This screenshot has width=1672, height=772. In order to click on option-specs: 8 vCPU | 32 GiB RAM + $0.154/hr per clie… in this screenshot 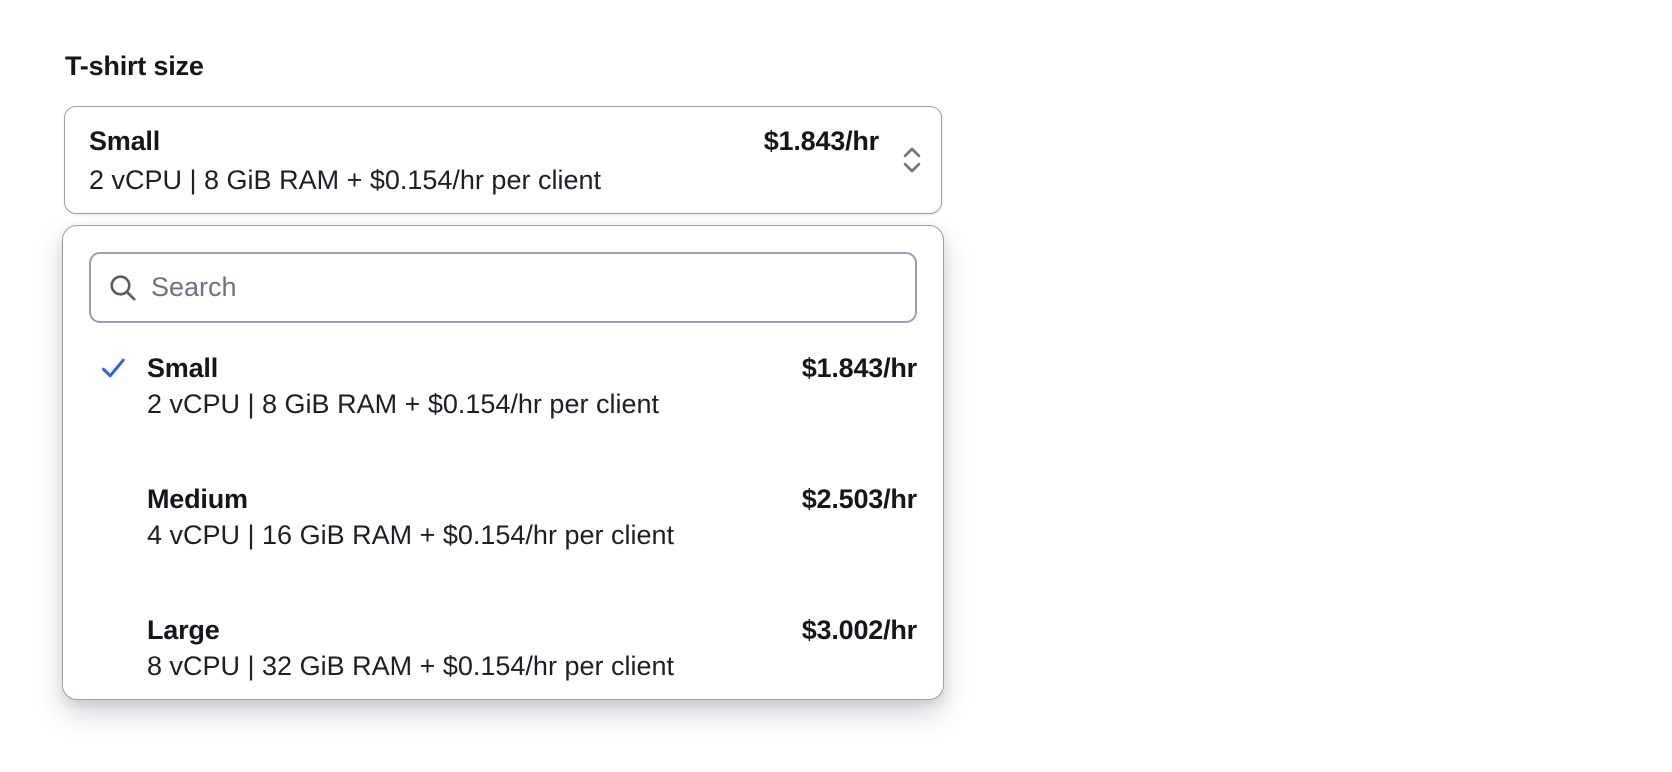, I will do `click(411, 666)`.